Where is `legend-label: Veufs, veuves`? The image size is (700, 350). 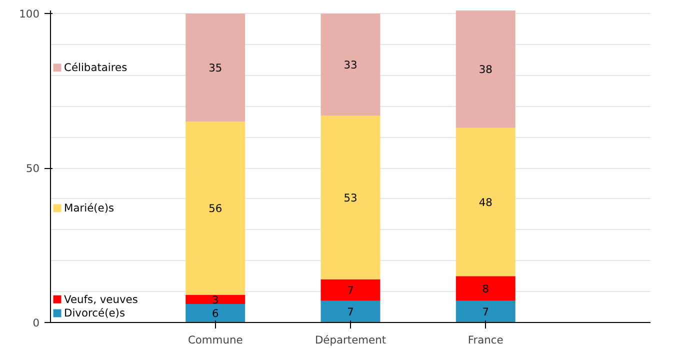
legend-label: Veufs, veuves is located at coordinates (101, 299).